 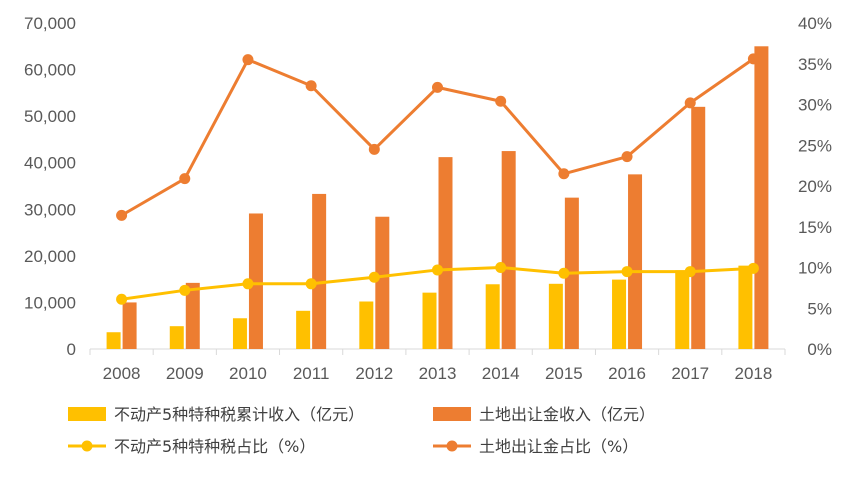 I want to click on bar-tax-revenue-2018, so click(x=745, y=307).